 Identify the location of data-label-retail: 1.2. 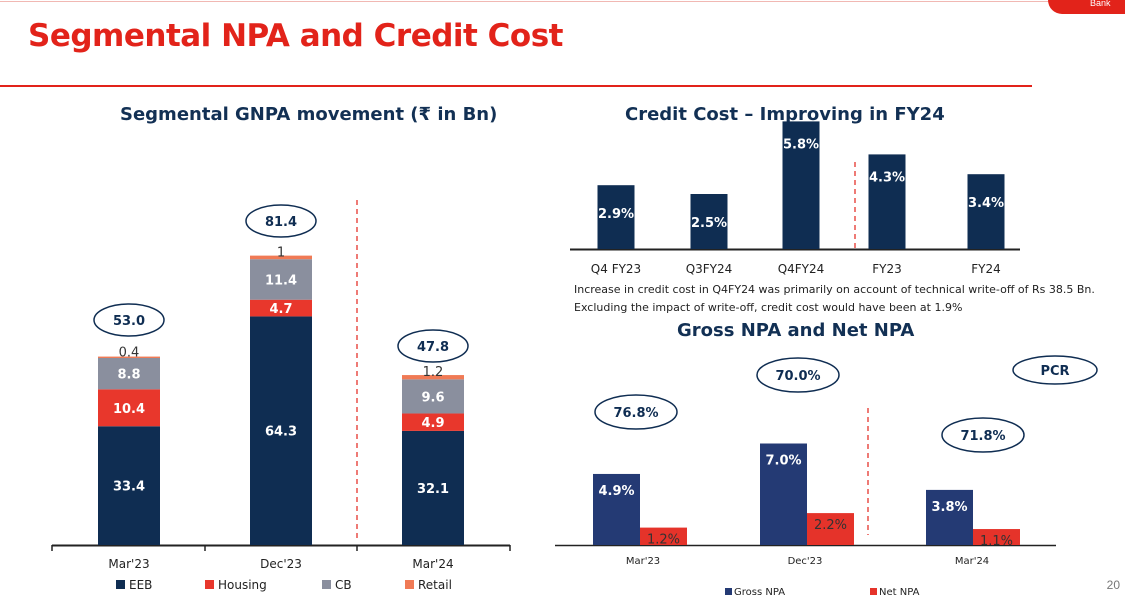
(433, 372).